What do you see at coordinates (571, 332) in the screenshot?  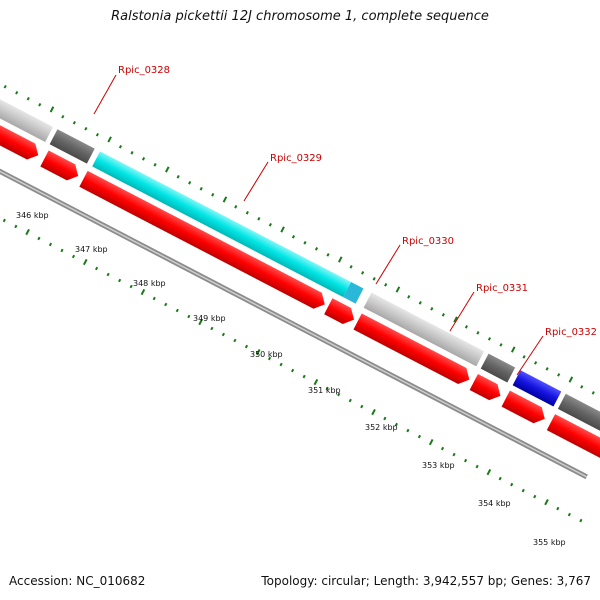 I see `gene-label-rpic-0332: Rpic_0332` at bounding box center [571, 332].